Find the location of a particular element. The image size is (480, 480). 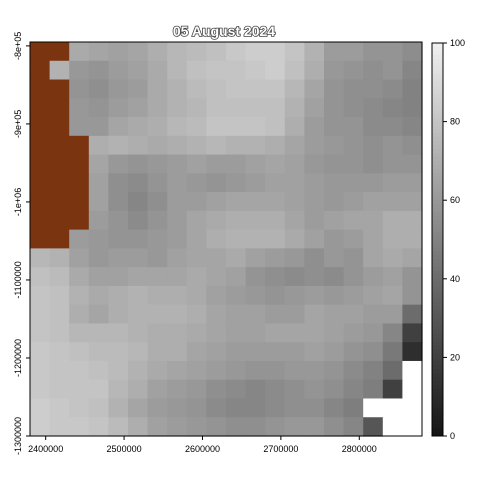

x-tick-label: 2400000 is located at coordinates (45, 449).